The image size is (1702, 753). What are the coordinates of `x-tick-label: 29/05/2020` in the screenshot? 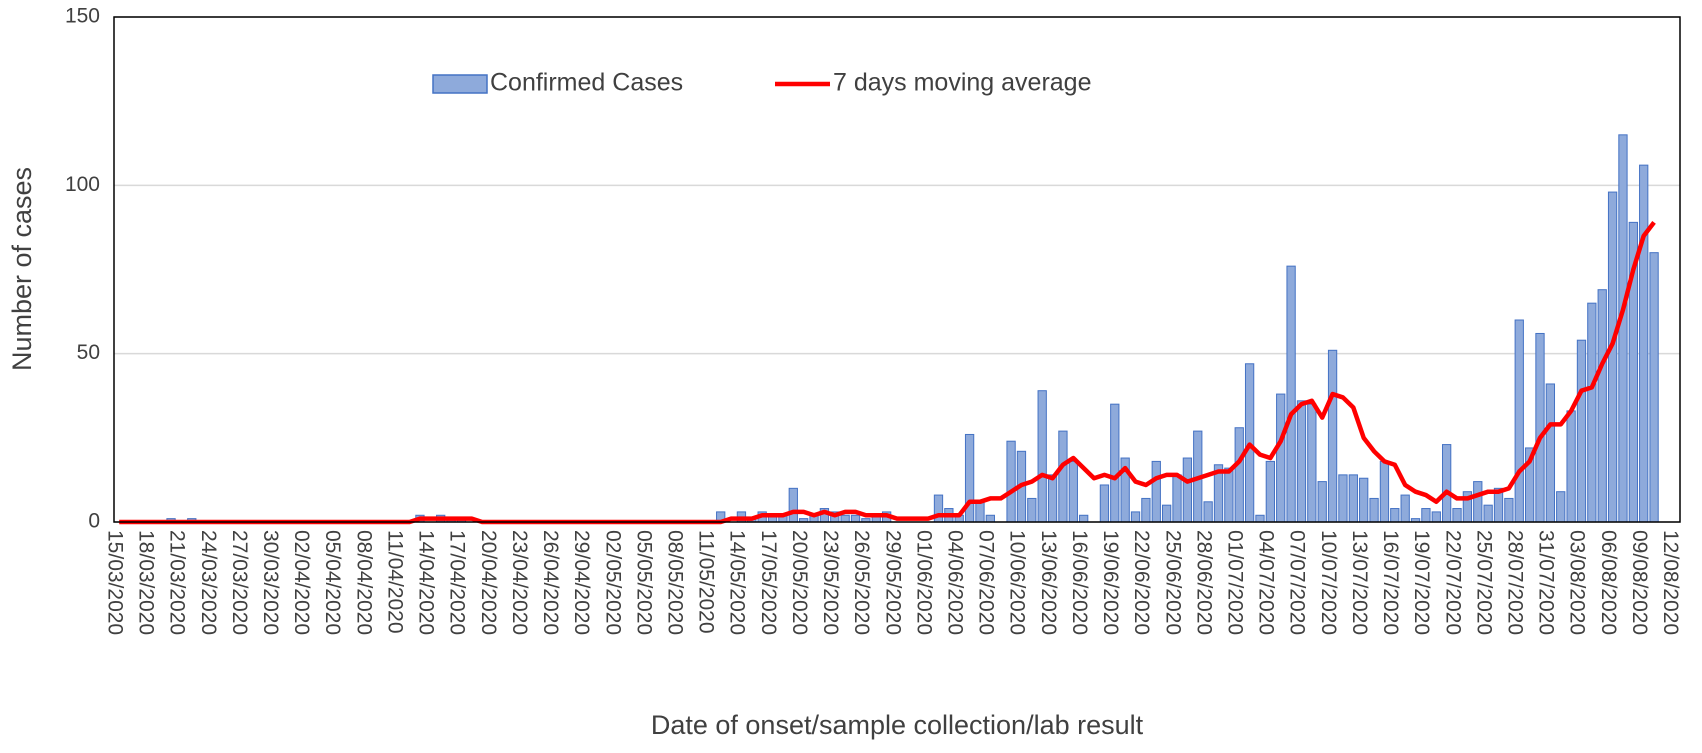 It's located at (892, 582).